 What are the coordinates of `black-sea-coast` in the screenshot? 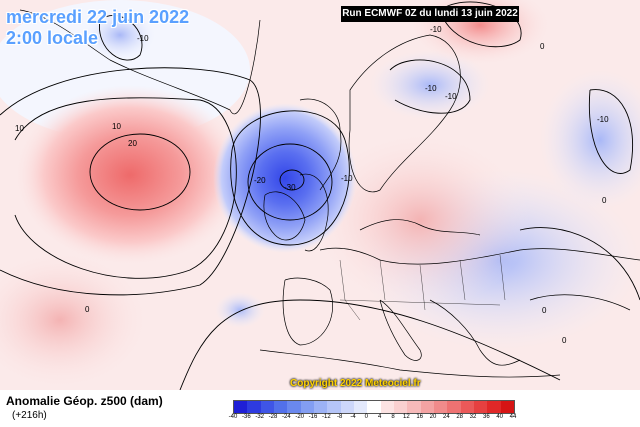 It's located at (580, 302).